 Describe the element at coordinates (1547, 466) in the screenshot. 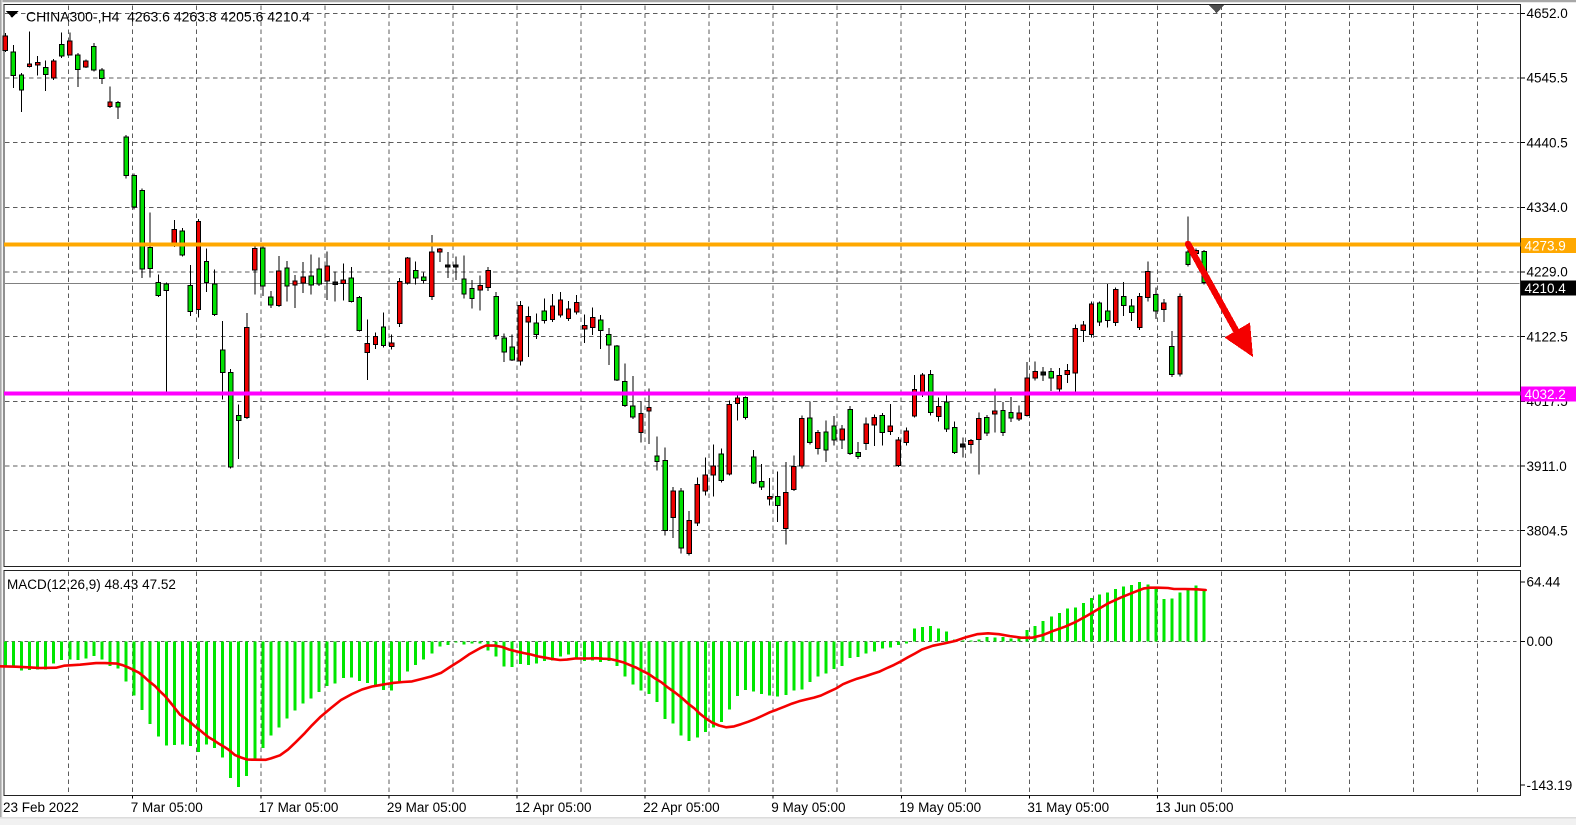

I see `svg-text: 3911.0` at that location.